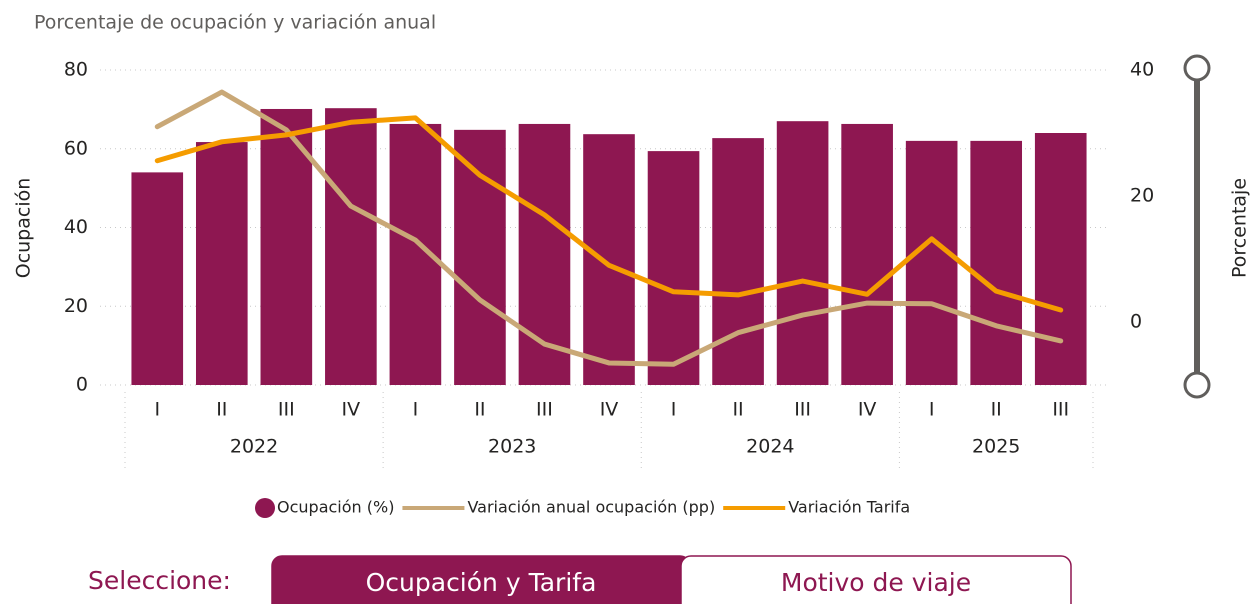 The width and height of the screenshot is (1250, 604). Describe the element at coordinates (770, 447) in the screenshot. I see `x-group-label: 2024` at that location.